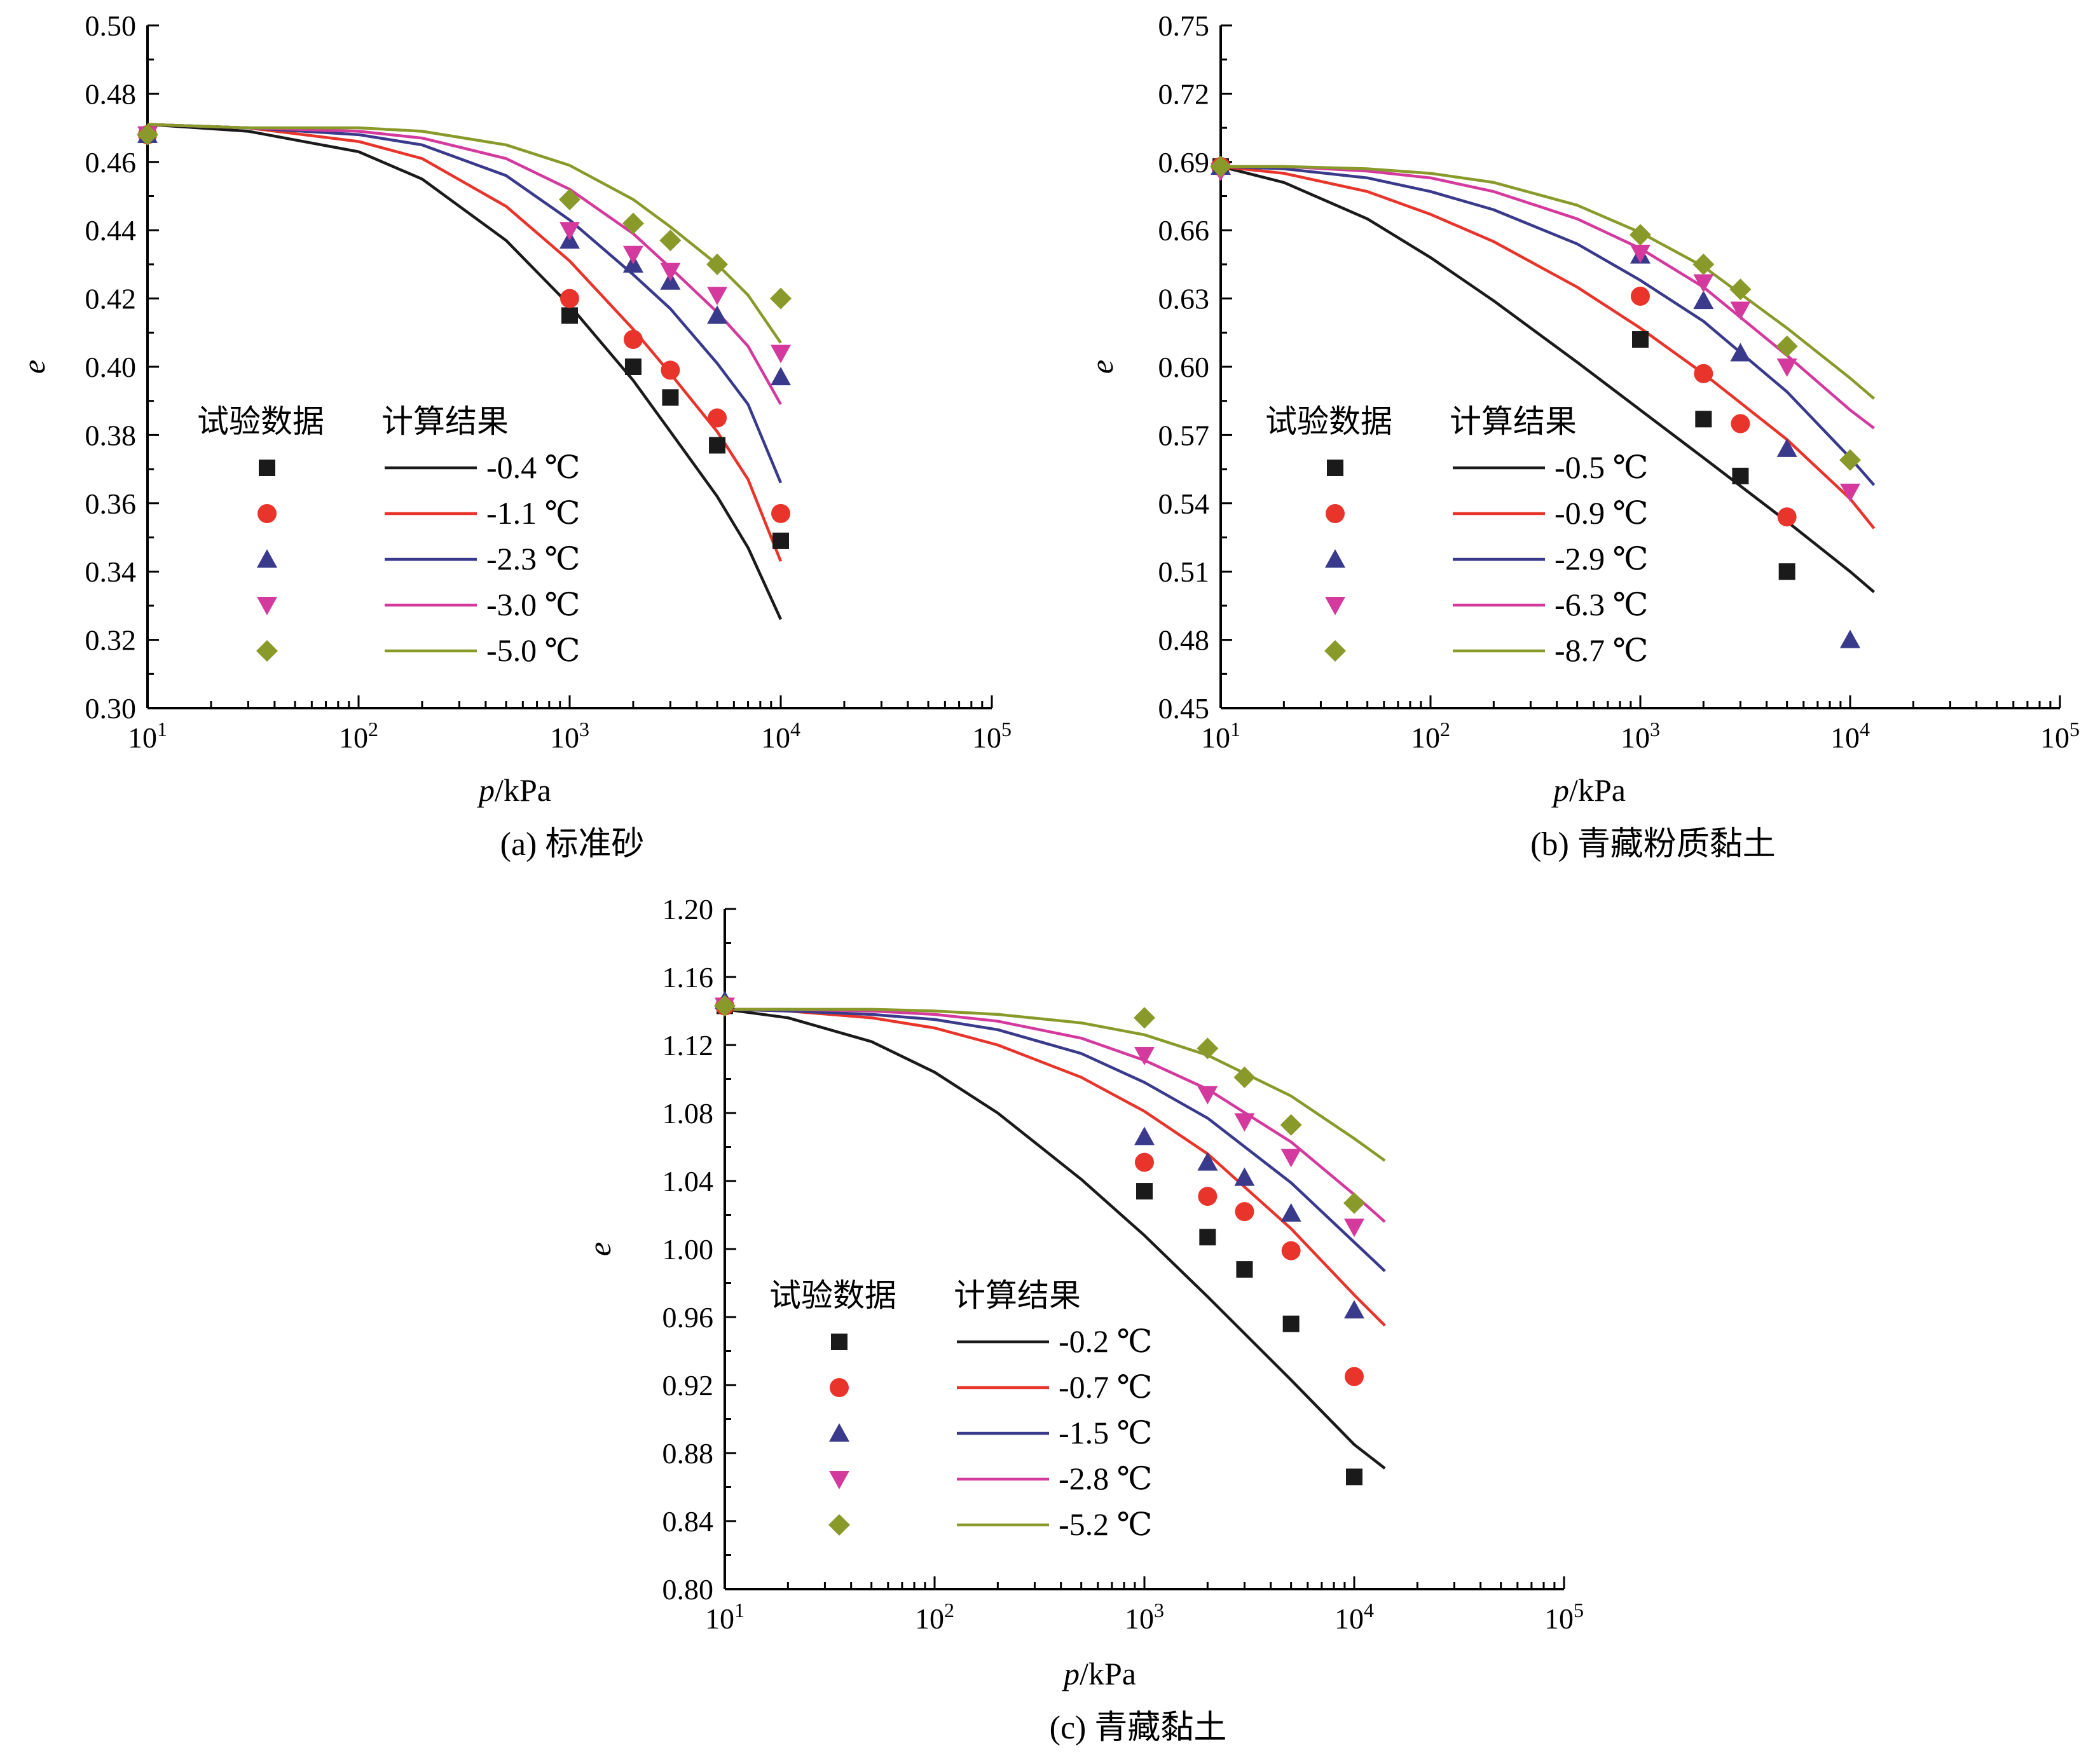  Describe the element at coordinates (1184, 504) in the screenshot. I see `y-tick-label: 0.54` at that location.